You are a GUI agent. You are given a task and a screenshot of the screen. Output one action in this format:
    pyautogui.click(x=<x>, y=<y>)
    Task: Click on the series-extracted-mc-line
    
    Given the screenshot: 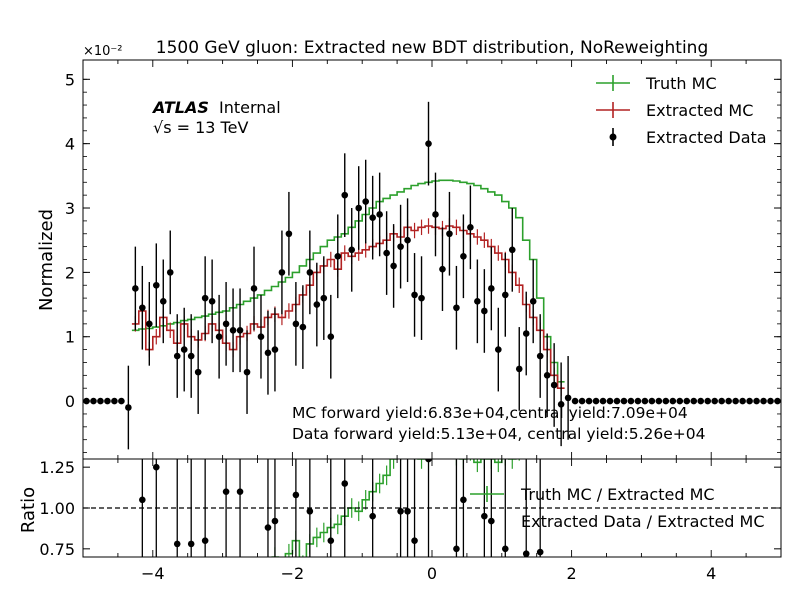 What is the action you would take?
    pyautogui.click(x=348, y=307)
    